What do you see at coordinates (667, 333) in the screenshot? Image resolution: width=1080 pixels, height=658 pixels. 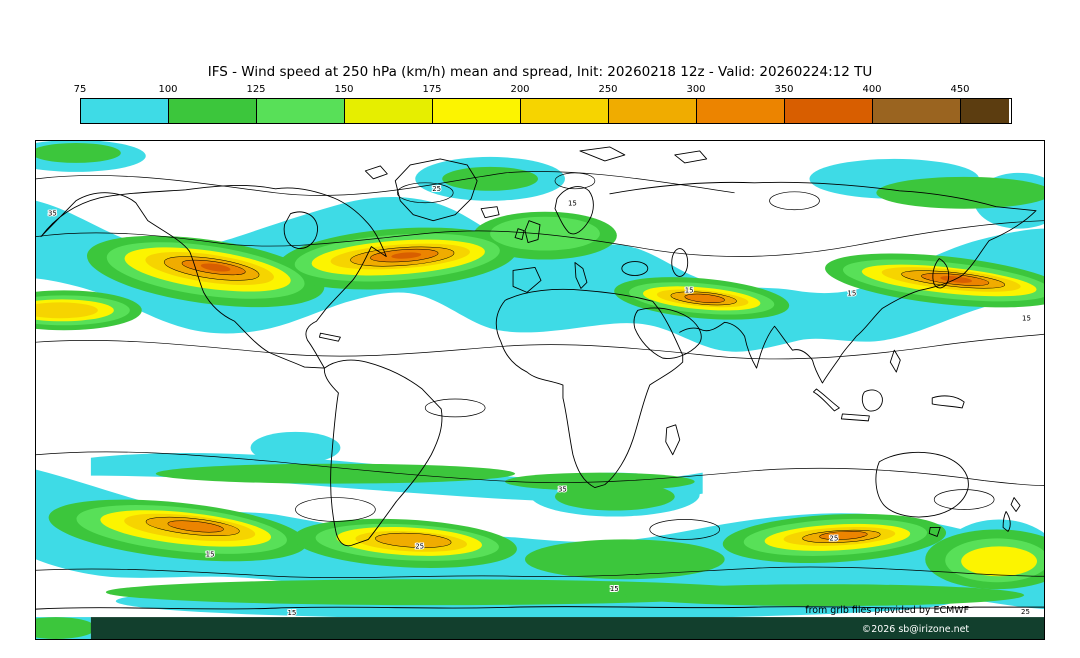 I see `coast-arabia` at bounding box center [667, 333].